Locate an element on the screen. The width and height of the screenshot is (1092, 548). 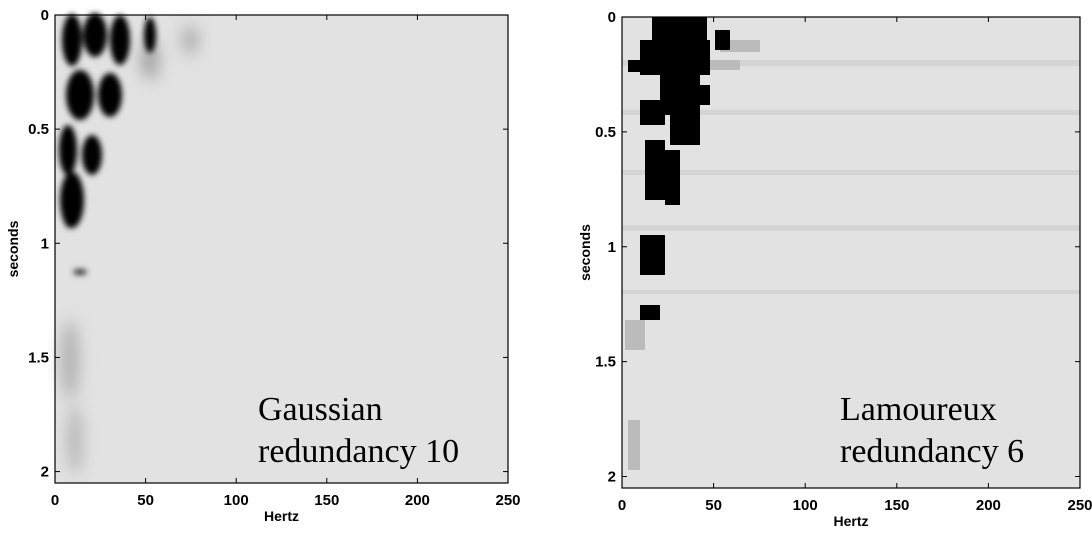
annotation: Lamoureux is located at coordinates (918, 409).